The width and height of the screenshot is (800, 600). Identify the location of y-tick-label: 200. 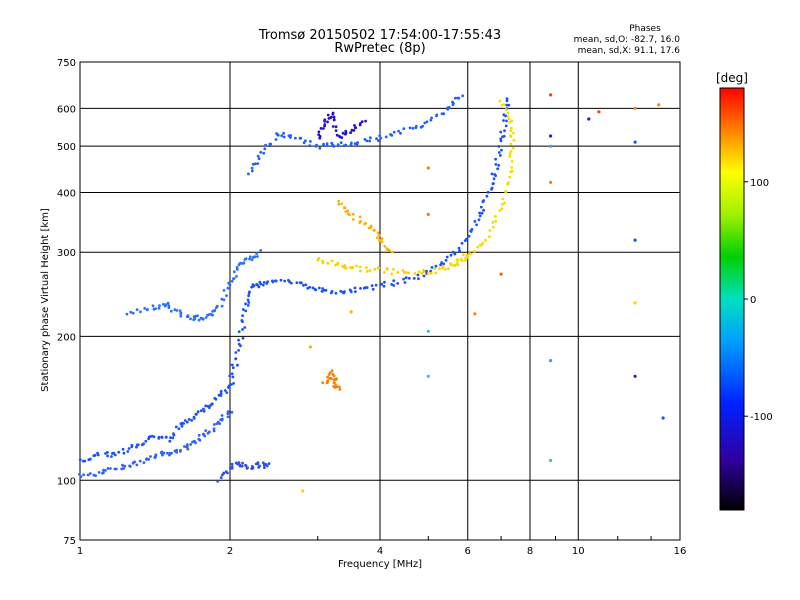
(66, 337).